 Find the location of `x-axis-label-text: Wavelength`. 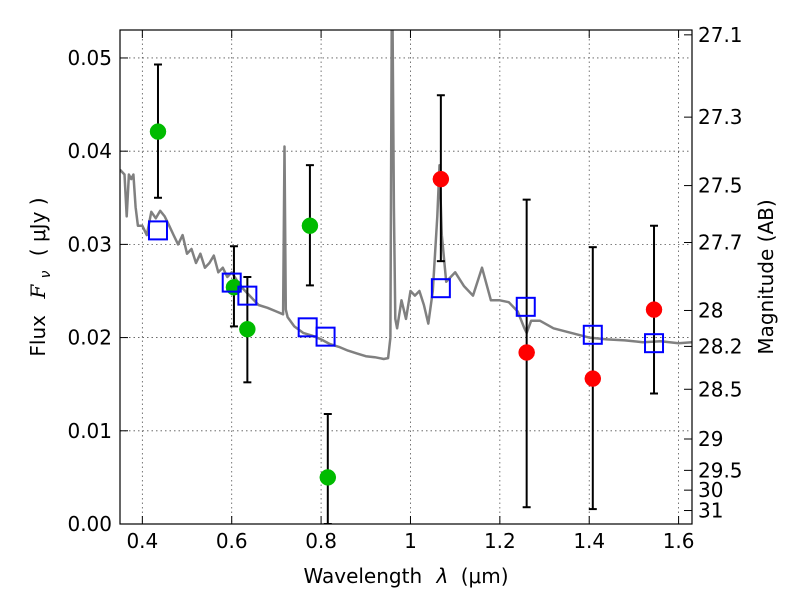

x-axis-label-text: Wavelength is located at coordinates (362, 576).